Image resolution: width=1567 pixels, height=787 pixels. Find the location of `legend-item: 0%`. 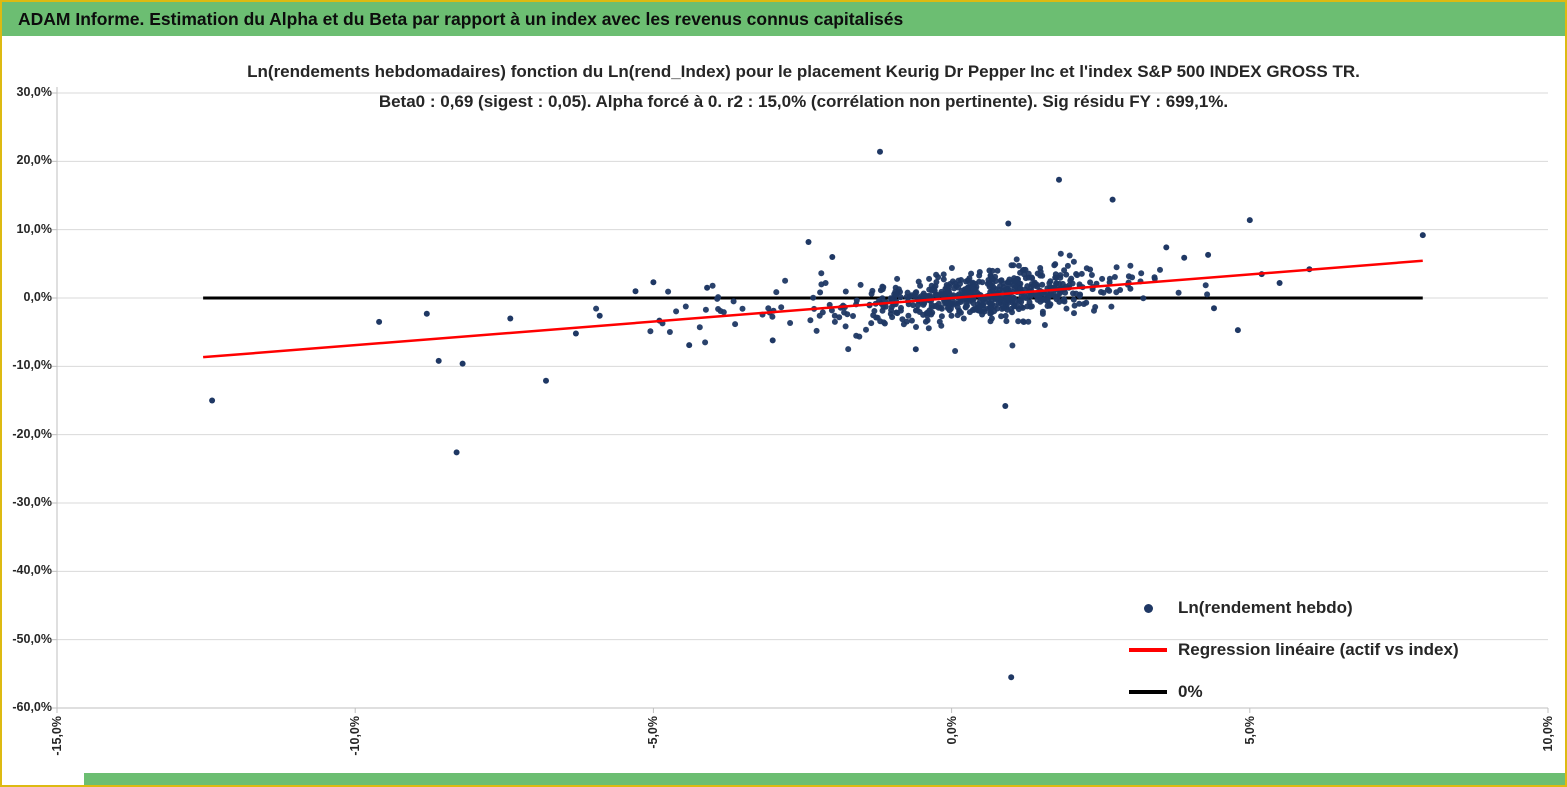

legend-item: 0% is located at coordinates (1293, 692).